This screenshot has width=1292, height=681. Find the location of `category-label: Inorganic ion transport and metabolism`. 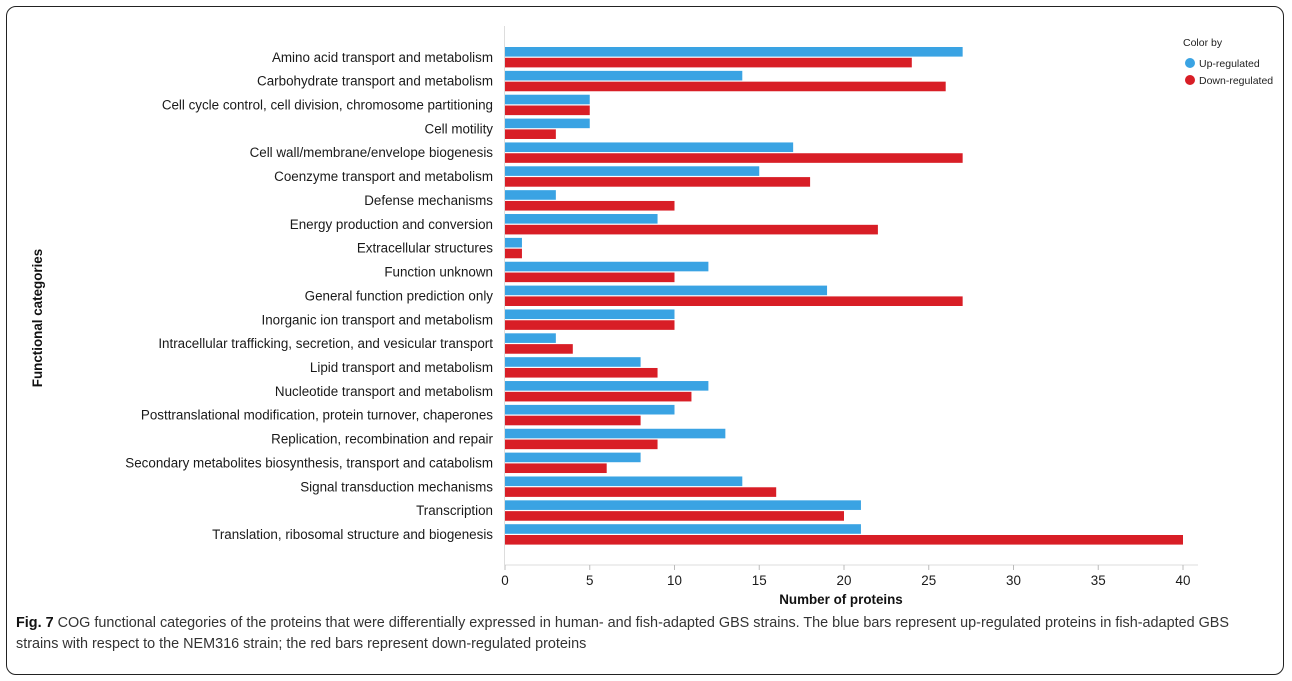

category-label: Inorganic ion transport and metabolism is located at coordinates (378, 319).